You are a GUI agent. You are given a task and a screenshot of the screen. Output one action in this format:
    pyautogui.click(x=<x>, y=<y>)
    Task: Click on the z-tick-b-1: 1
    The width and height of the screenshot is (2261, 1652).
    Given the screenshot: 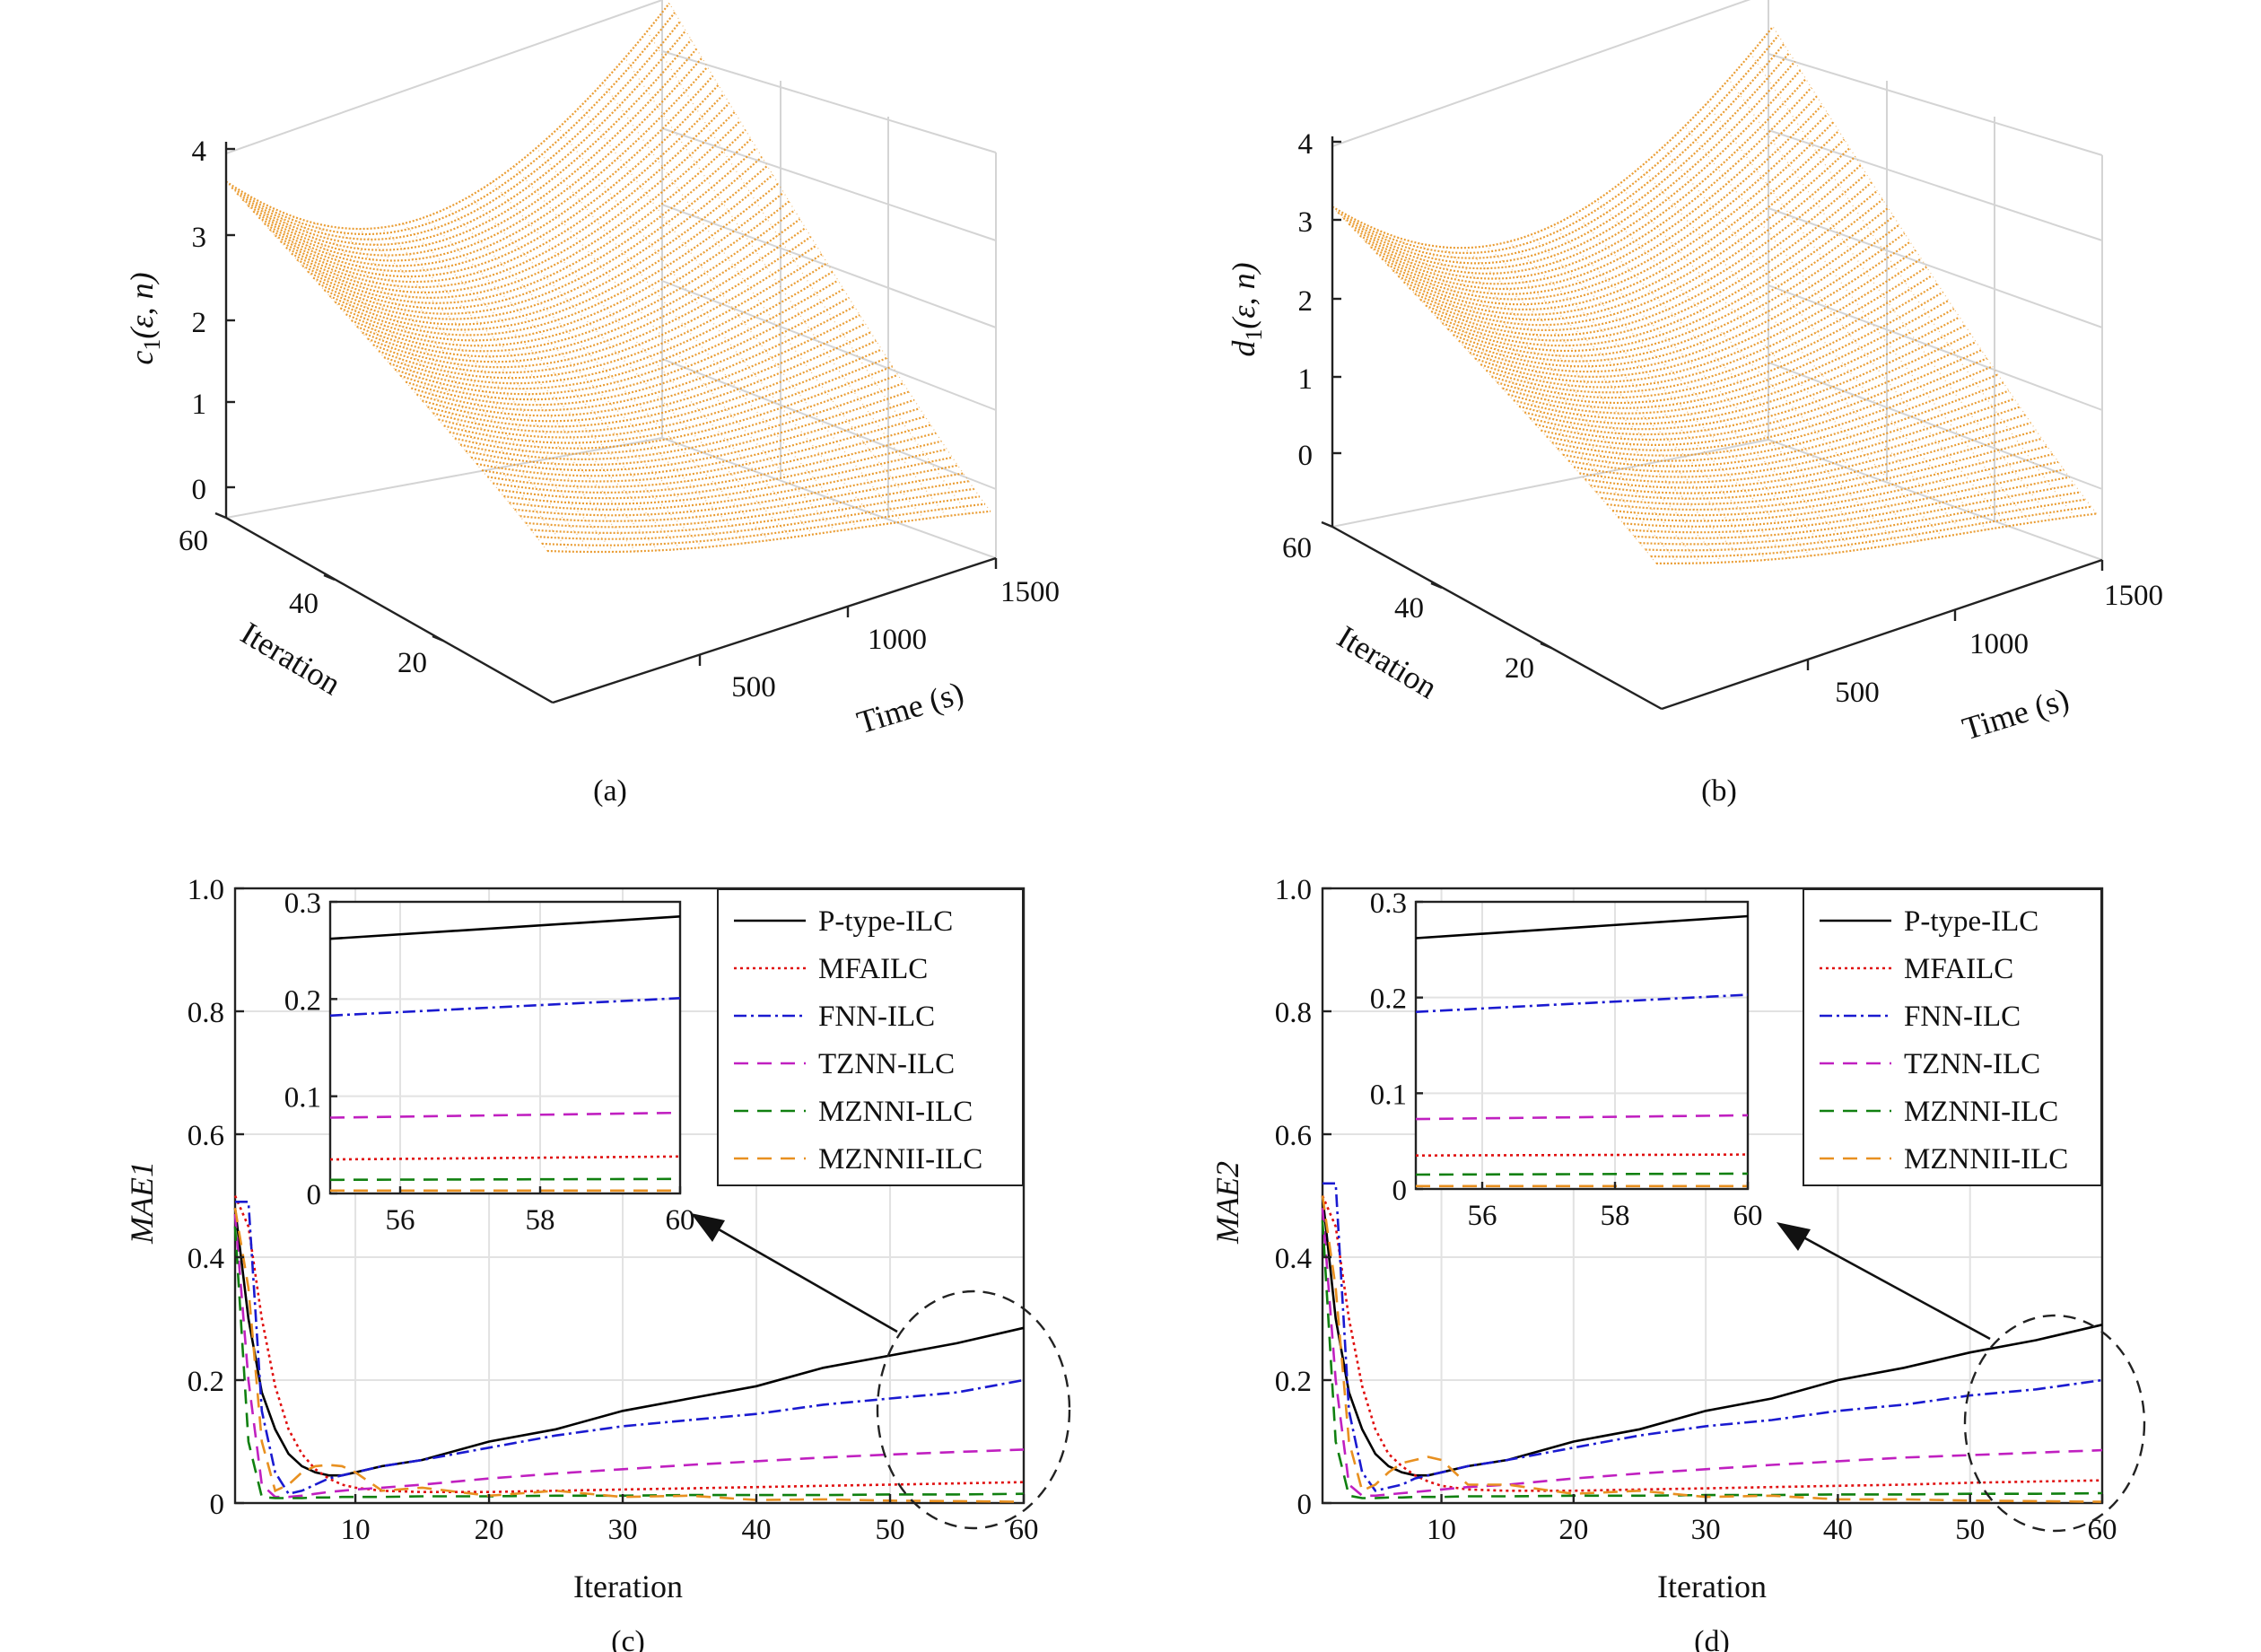 What is the action you would take?
    pyautogui.click(x=1306, y=379)
    